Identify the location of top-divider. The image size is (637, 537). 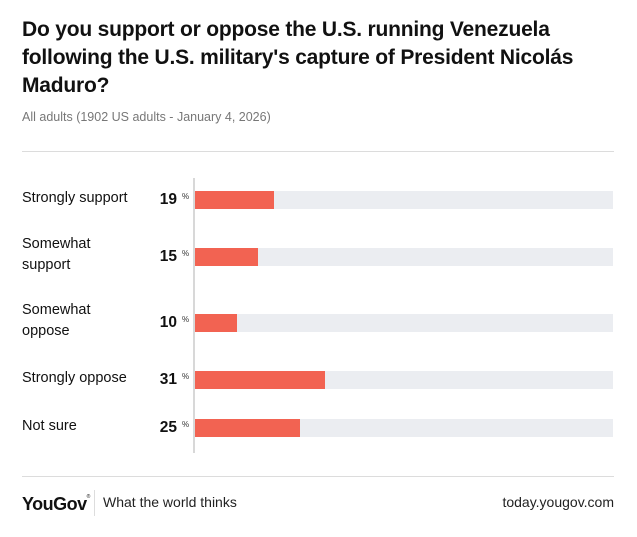
(318, 151).